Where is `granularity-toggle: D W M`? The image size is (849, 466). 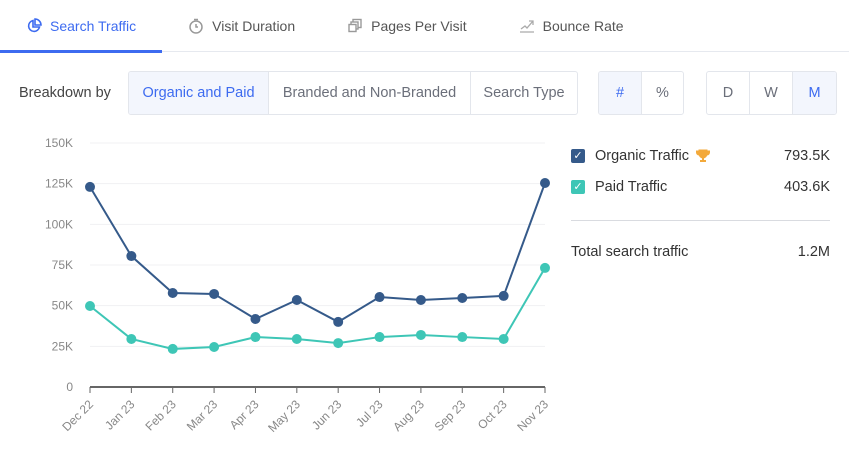
granularity-toggle: D W M is located at coordinates (771, 93).